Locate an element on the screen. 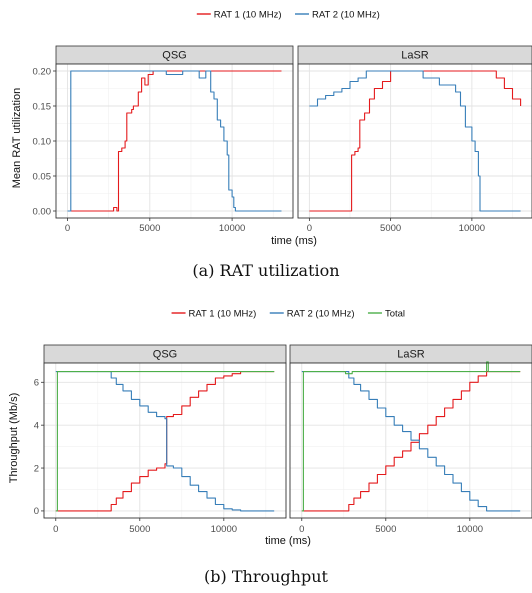 The width and height of the screenshot is (532, 593). y-tick-label-0-3: 0.15 is located at coordinates (42, 106).